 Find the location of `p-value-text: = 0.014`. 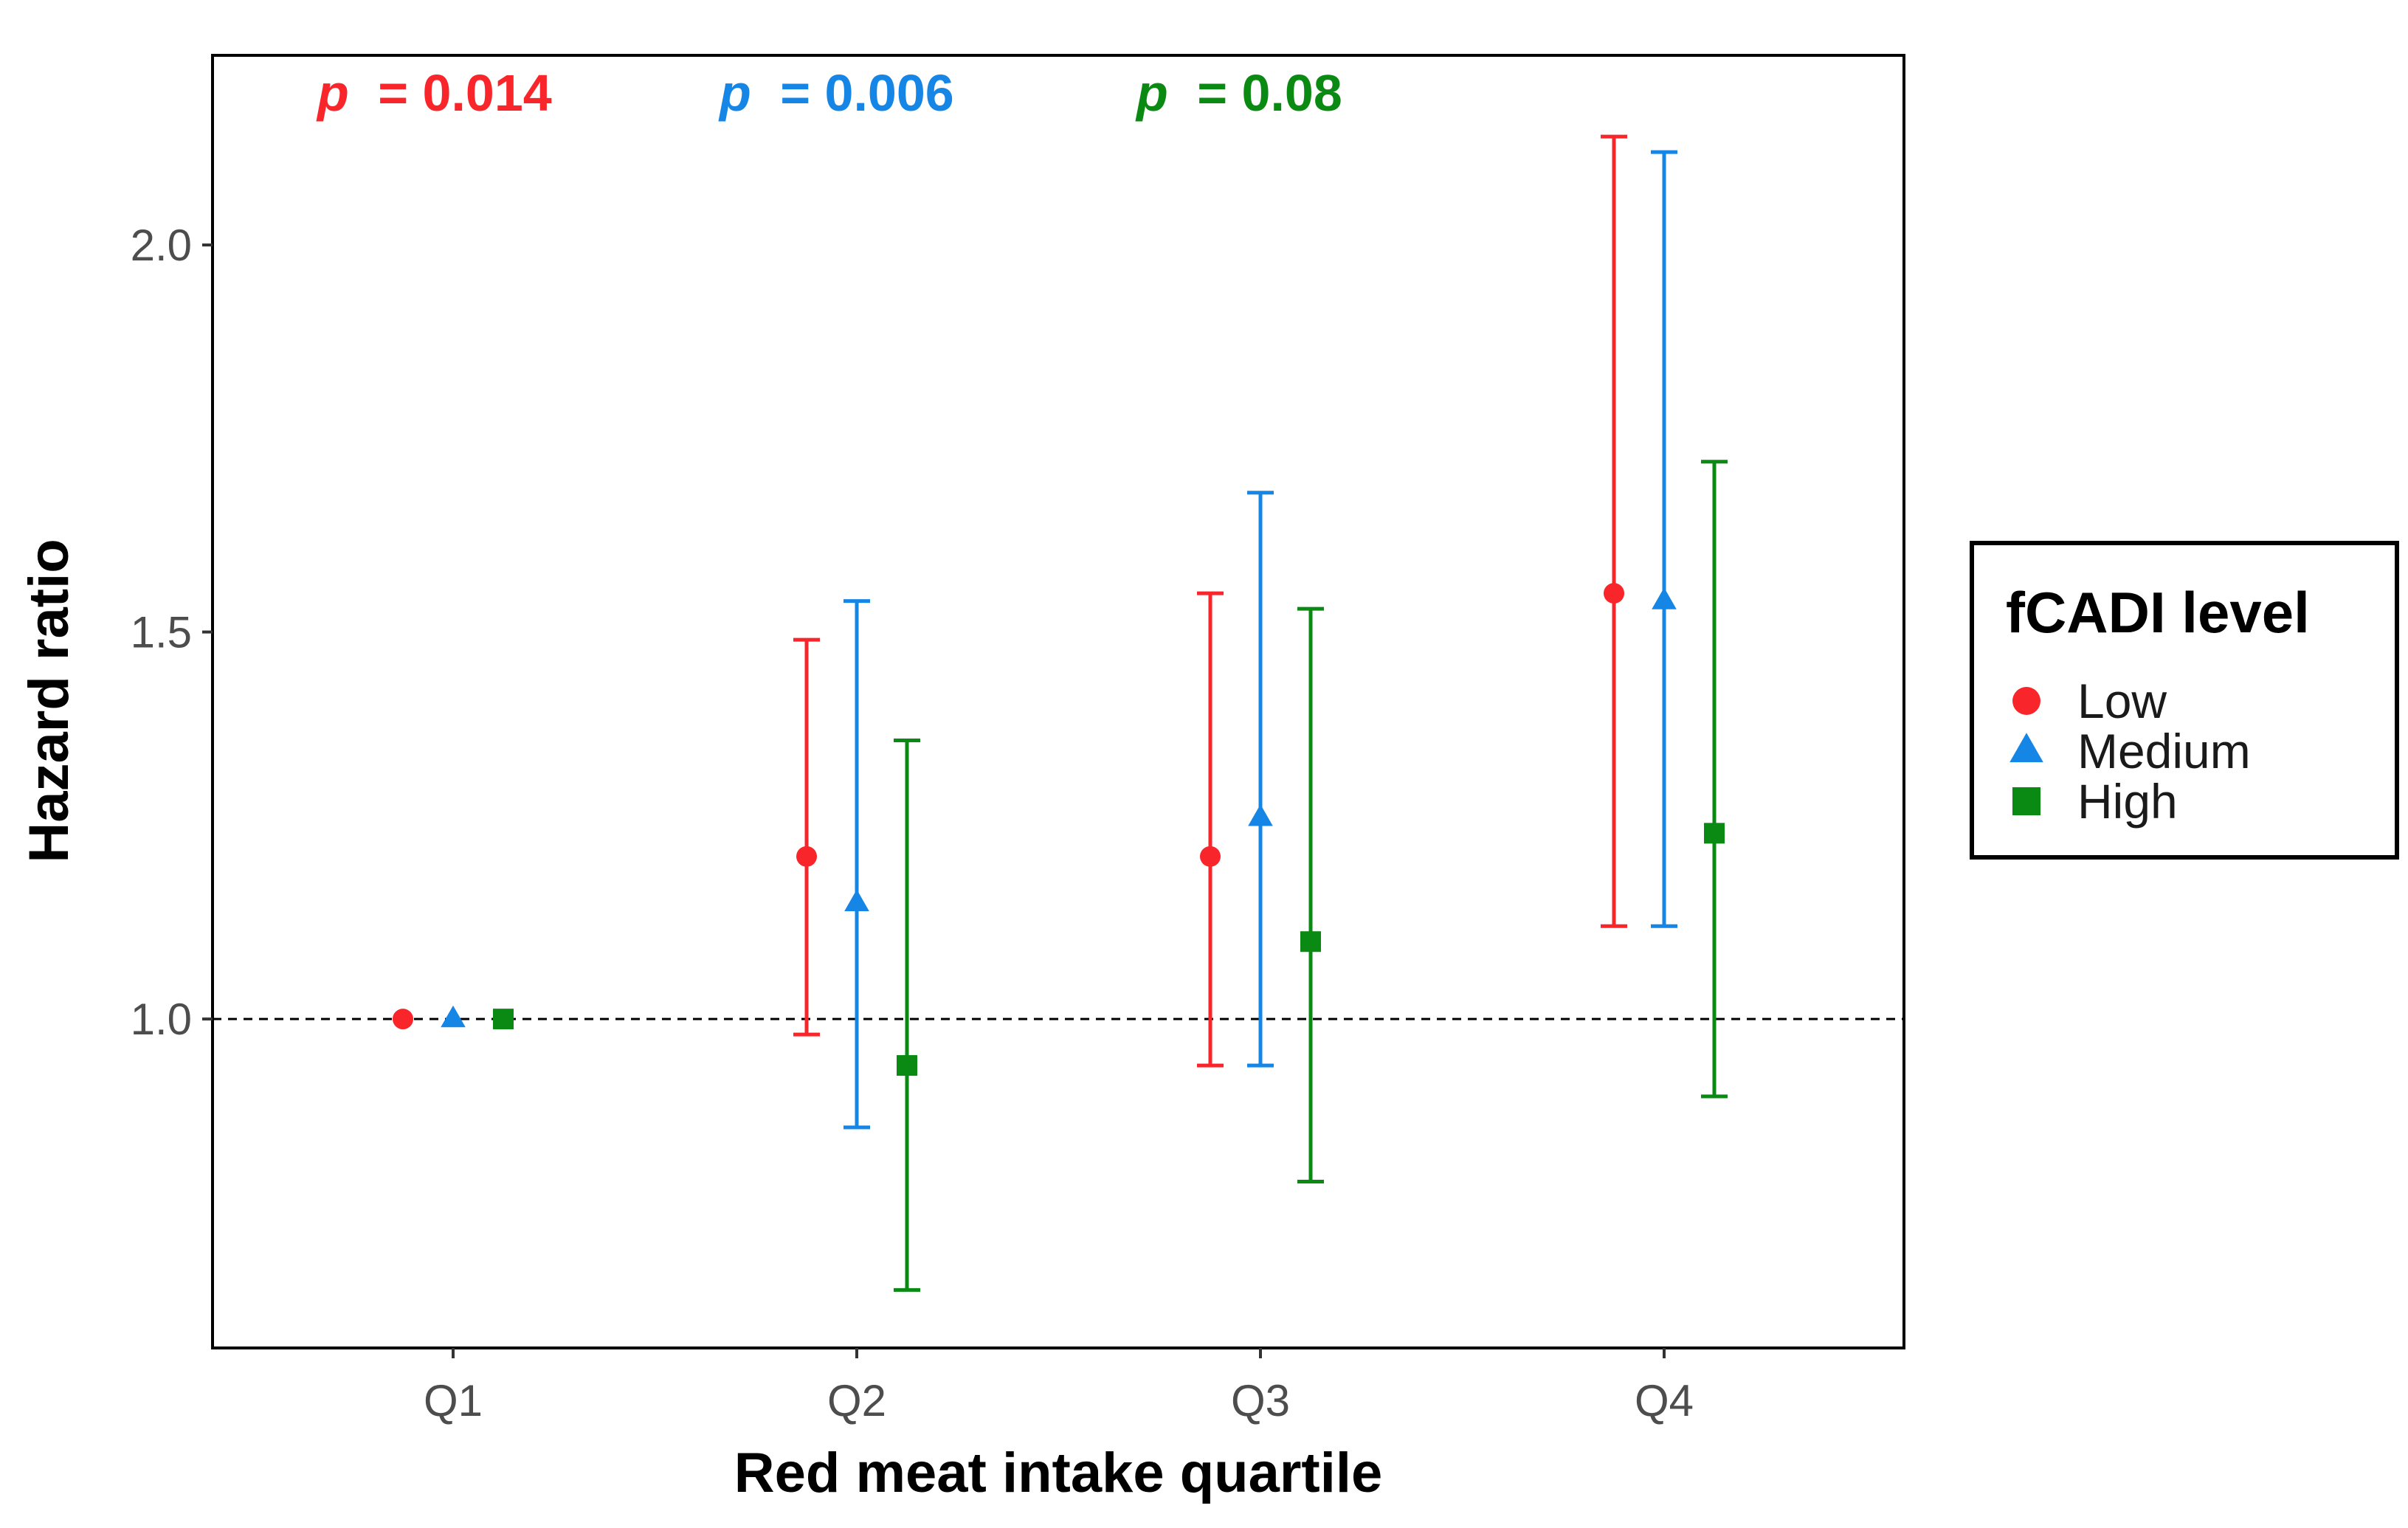

p-value-text: = 0.014 is located at coordinates (465, 93).